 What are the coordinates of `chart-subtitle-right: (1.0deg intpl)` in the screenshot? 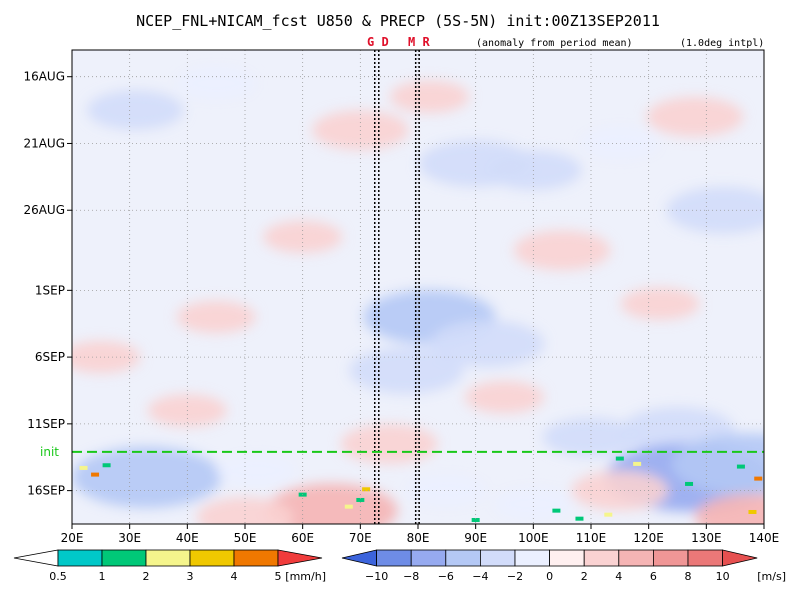 It's located at (722, 43).